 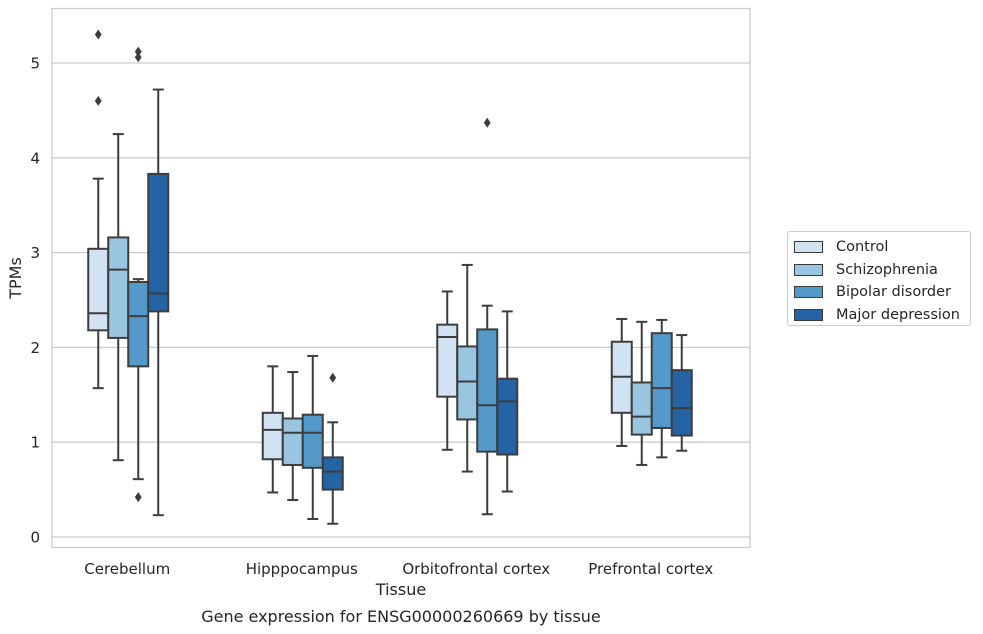 I want to click on box-group-bipolar-disorder-cerebellum, so click(x=138, y=274).